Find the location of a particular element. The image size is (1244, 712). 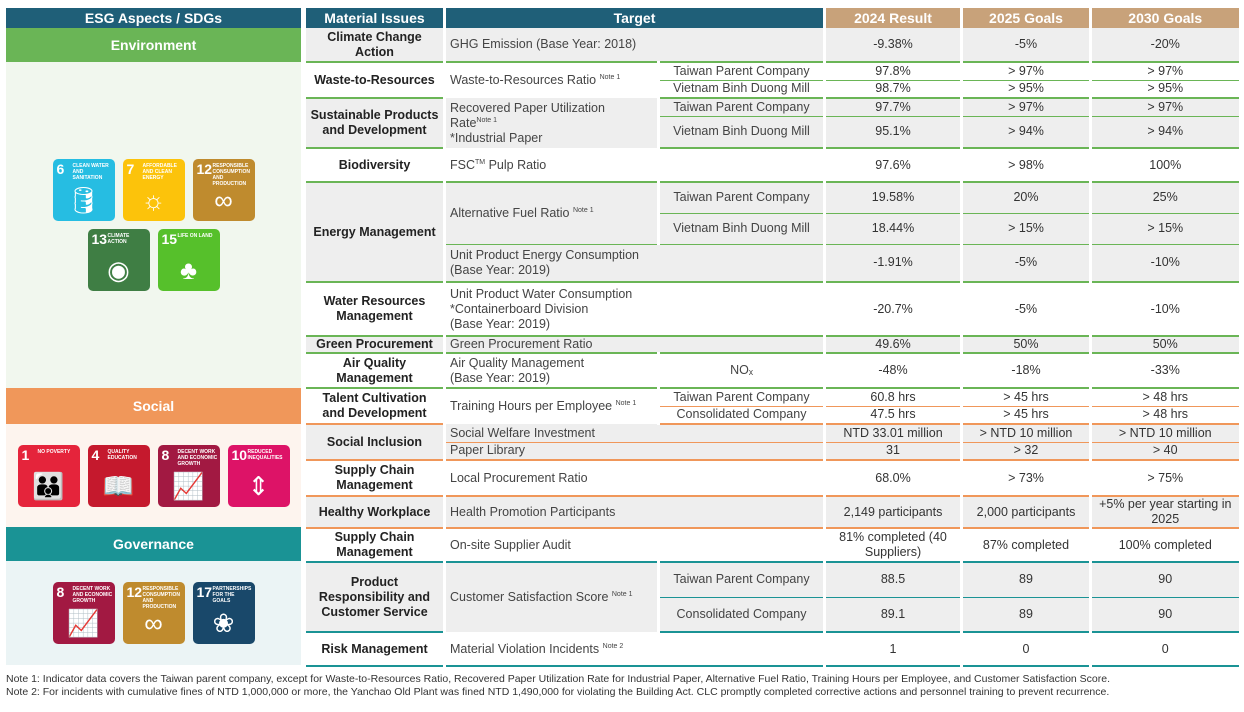

target-label: Waste-to-Resources Ratio Note 1 is located at coordinates (551, 80).